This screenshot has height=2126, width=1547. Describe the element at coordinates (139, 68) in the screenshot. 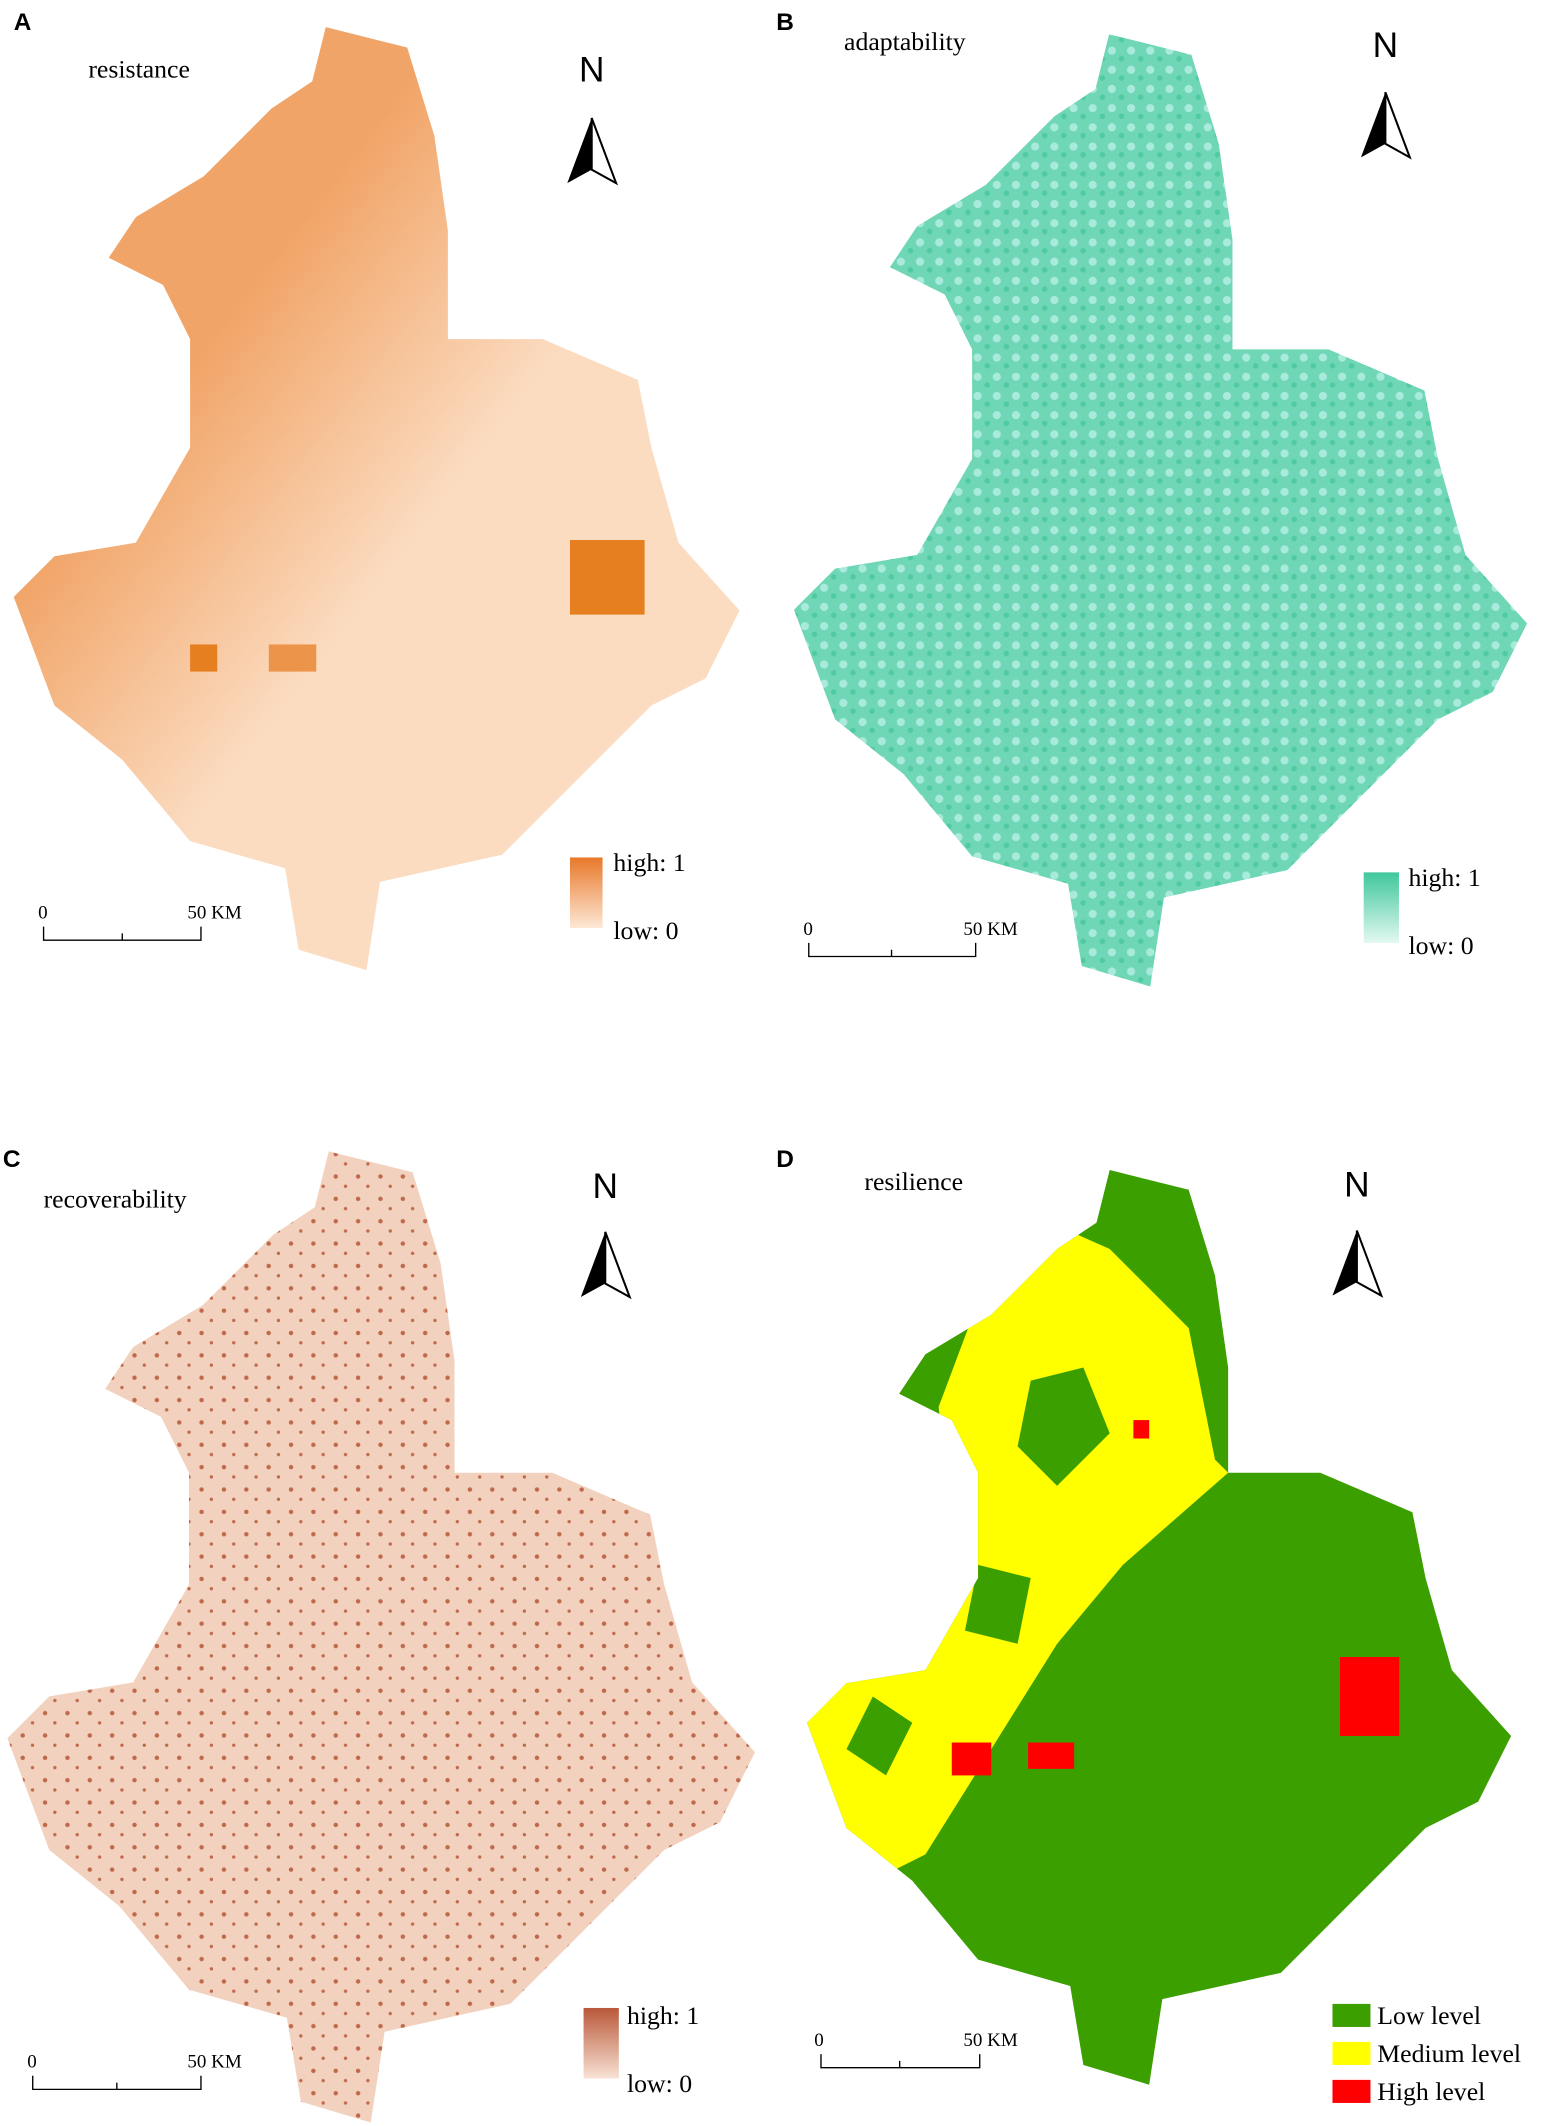

I see `panel-title: resistance` at that location.